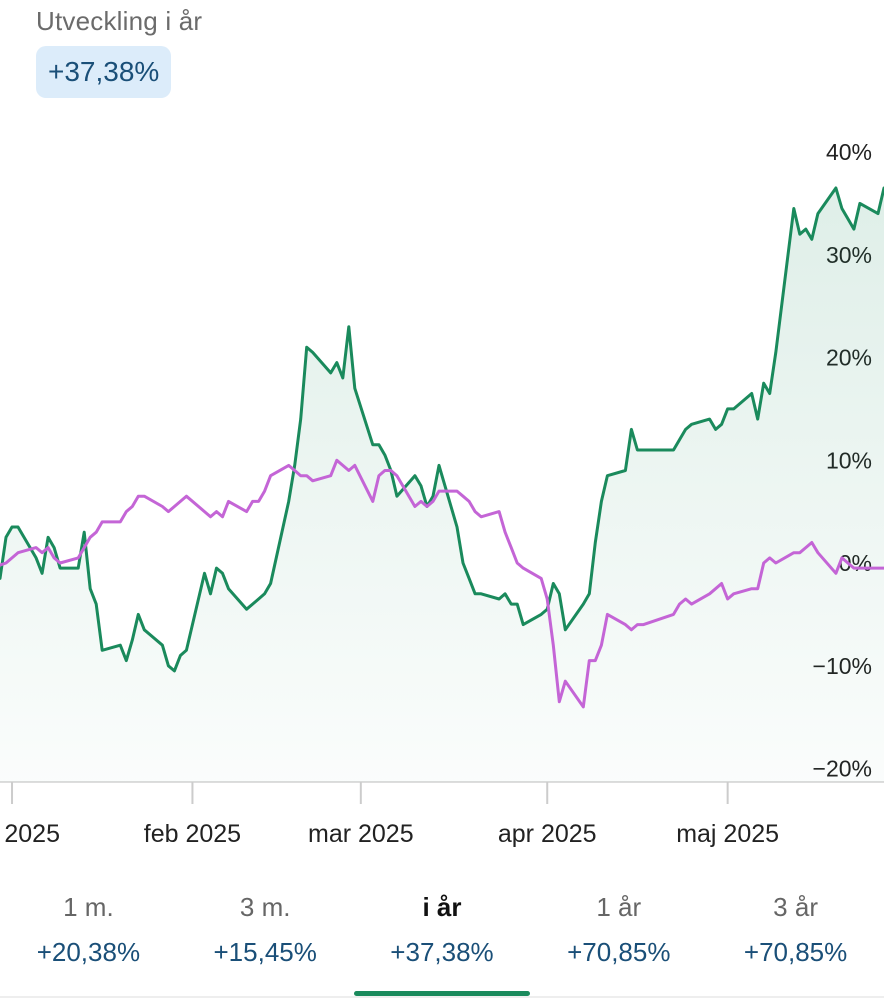  What do you see at coordinates (88, 907) in the screenshot?
I see `period-label: 1 m.` at bounding box center [88, 907].